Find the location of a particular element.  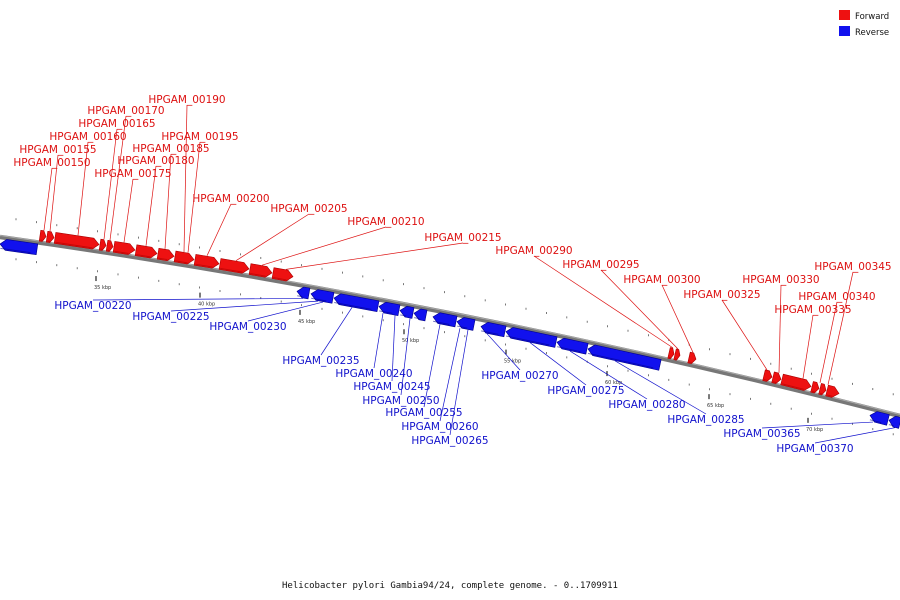

gene-label: HPGAM_00280 is located at coordinates (646, 405).